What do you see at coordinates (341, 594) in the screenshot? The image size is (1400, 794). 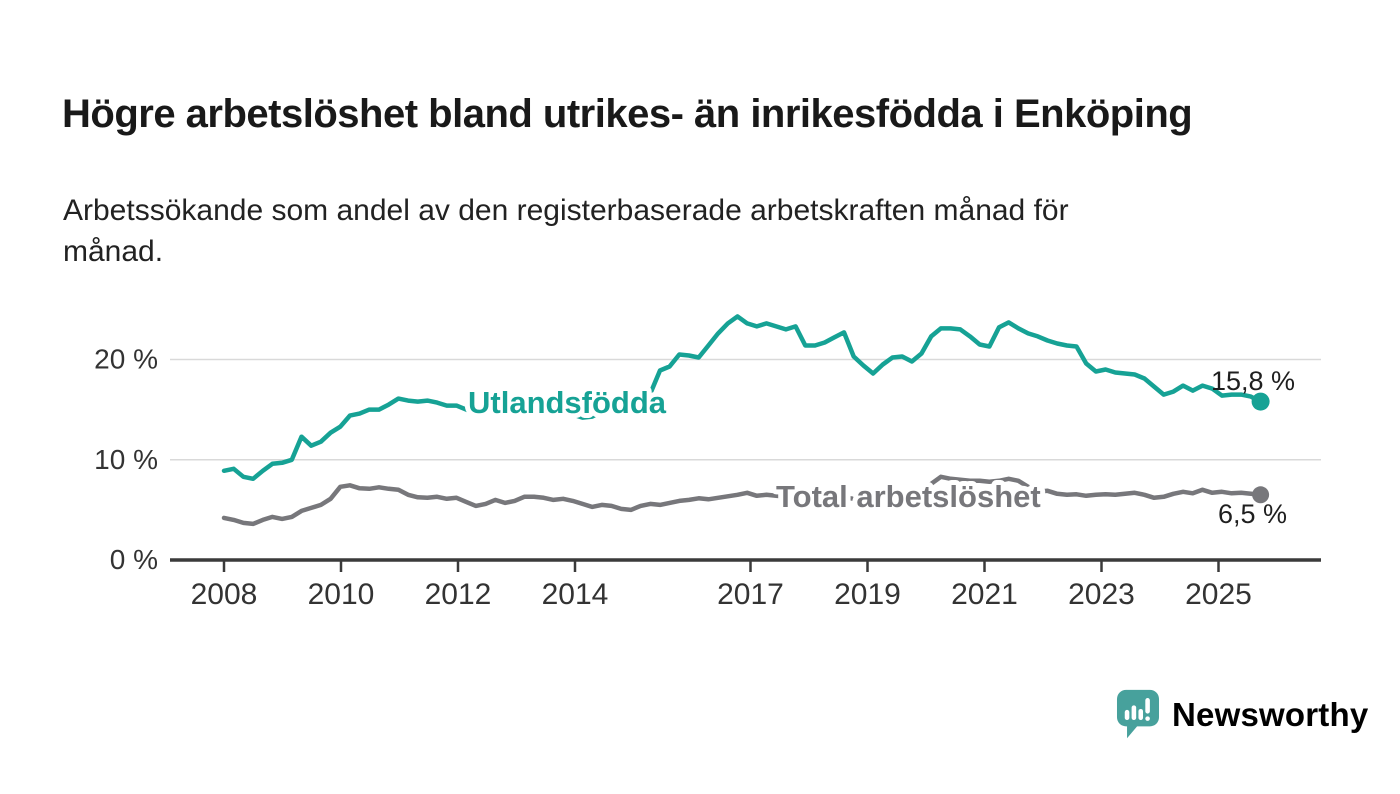 I see `svg-text: 2010` at bounding box center [341, 594].